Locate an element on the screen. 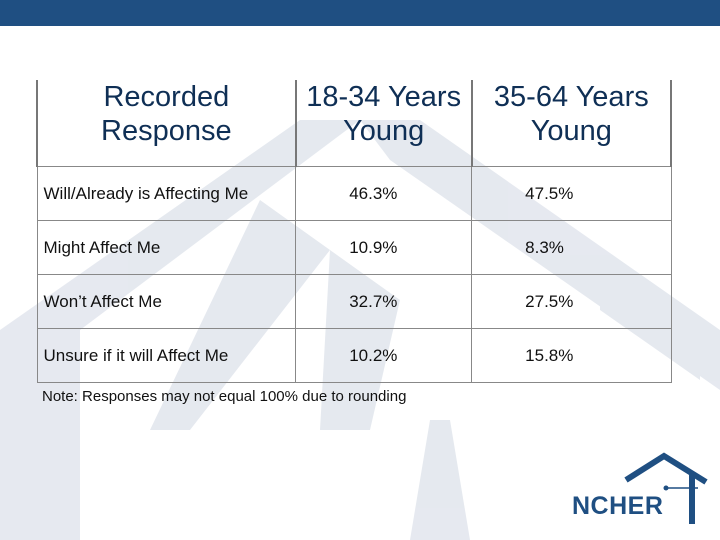 The image size is (720, 540). table-row: Won’t Affect Me 32.7% 27.5% is located at coordinates (354, 301).